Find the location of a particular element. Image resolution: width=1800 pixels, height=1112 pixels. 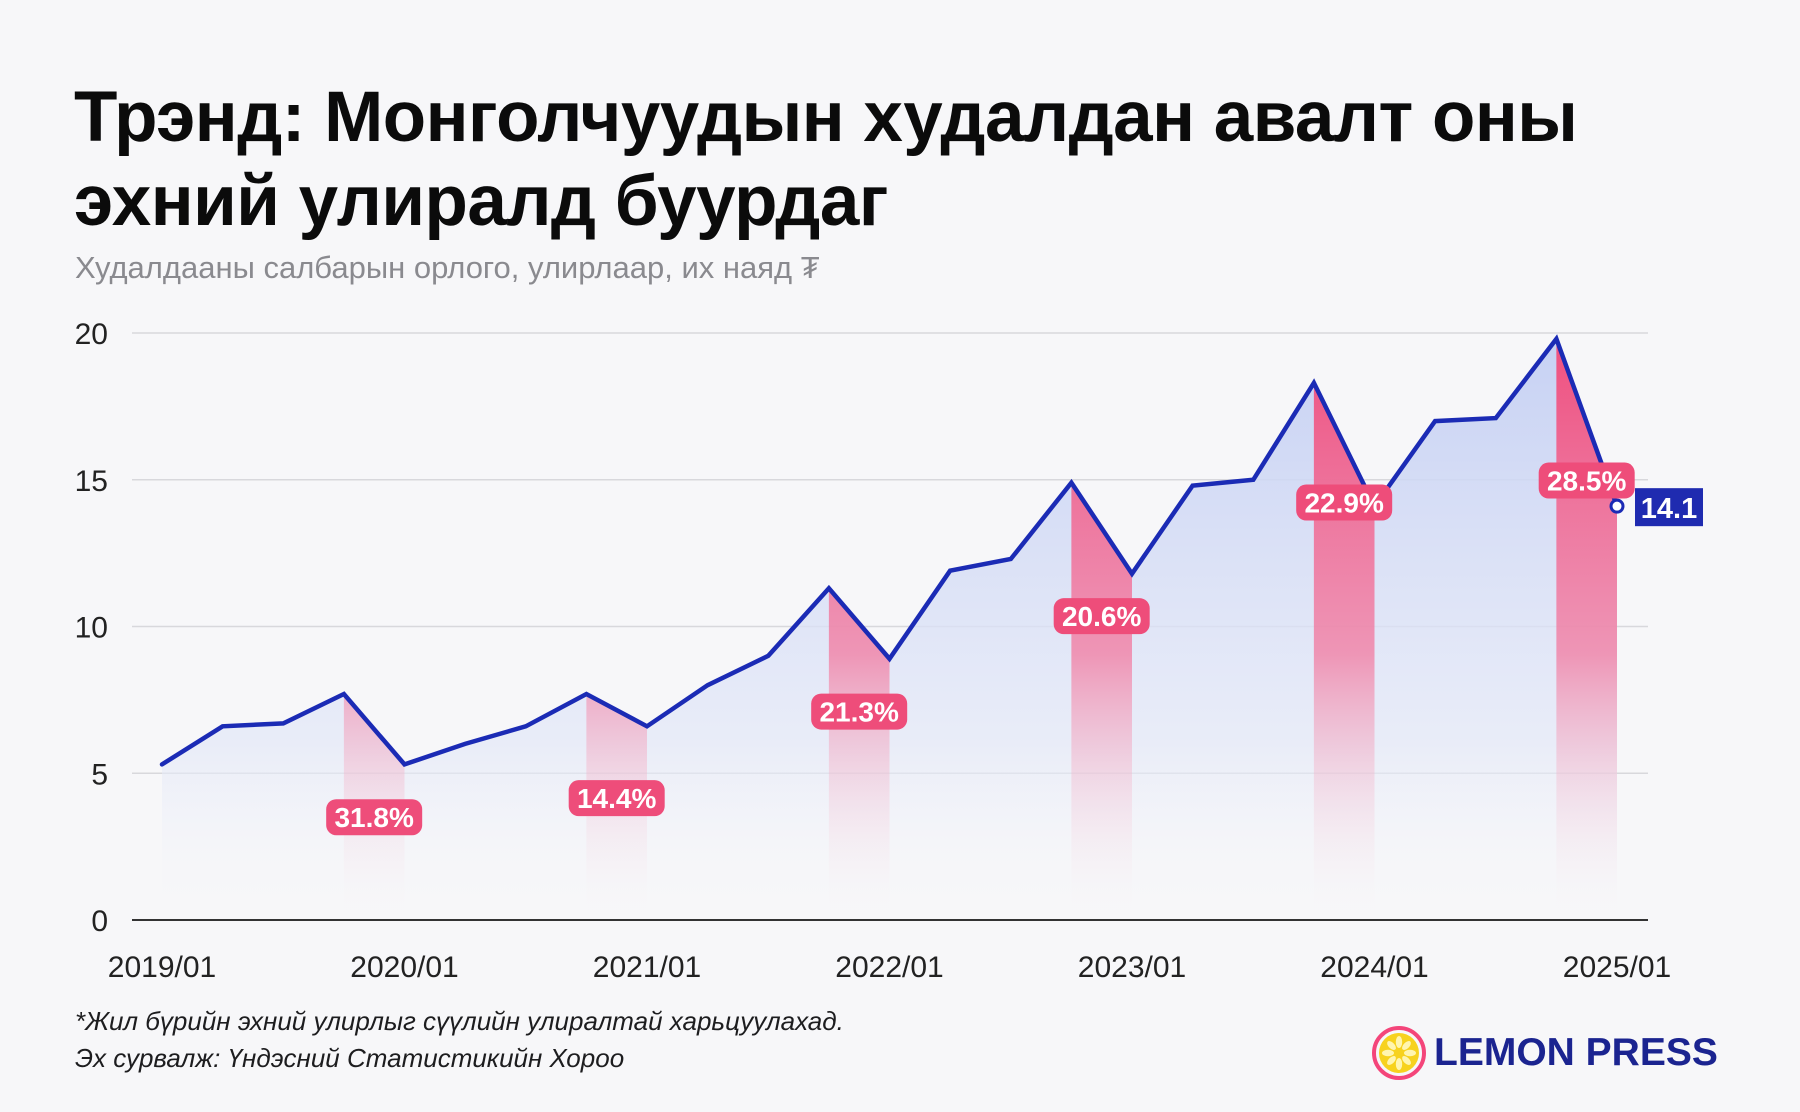

lemon-press-logo: LEMON PRESS is located at coordinates (1545, 1053).